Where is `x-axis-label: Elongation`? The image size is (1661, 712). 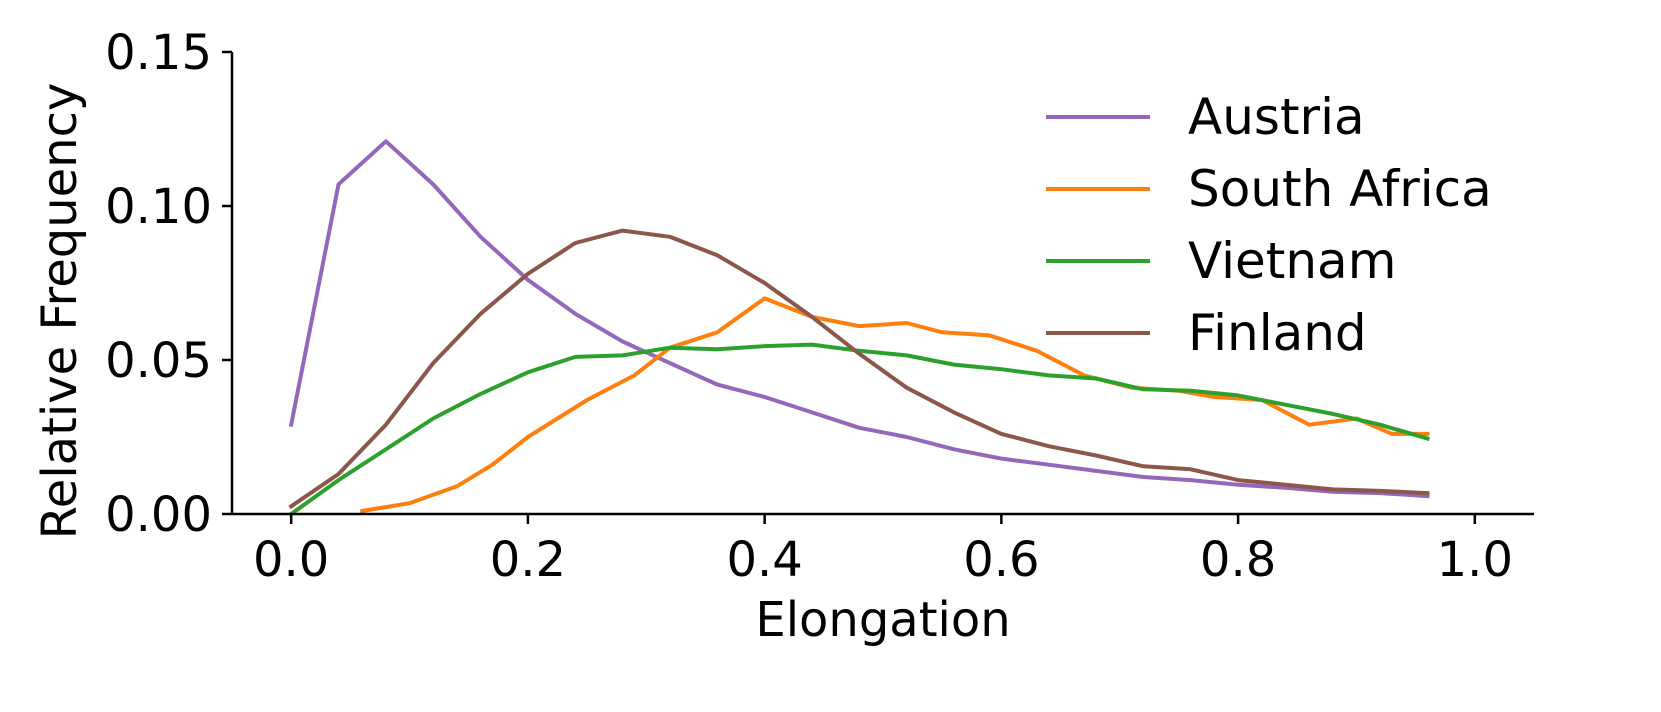 x-axis-label: Elongation is located at coordinates (882, 620).